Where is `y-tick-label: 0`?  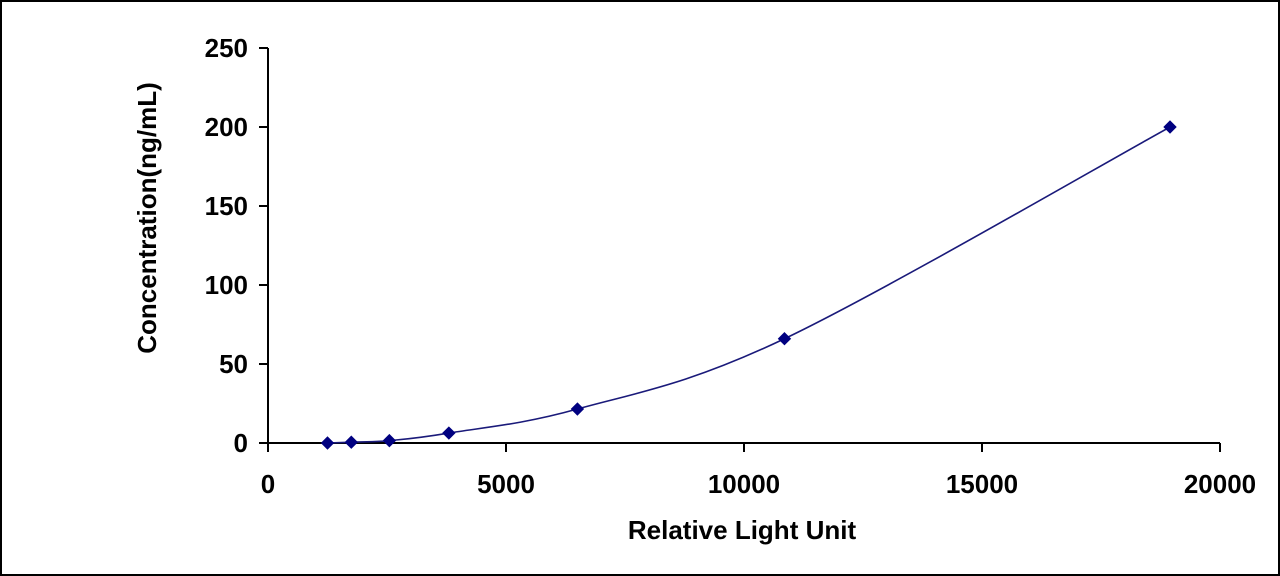 y-tick-label: 0 is located at coordinates (241, 443).